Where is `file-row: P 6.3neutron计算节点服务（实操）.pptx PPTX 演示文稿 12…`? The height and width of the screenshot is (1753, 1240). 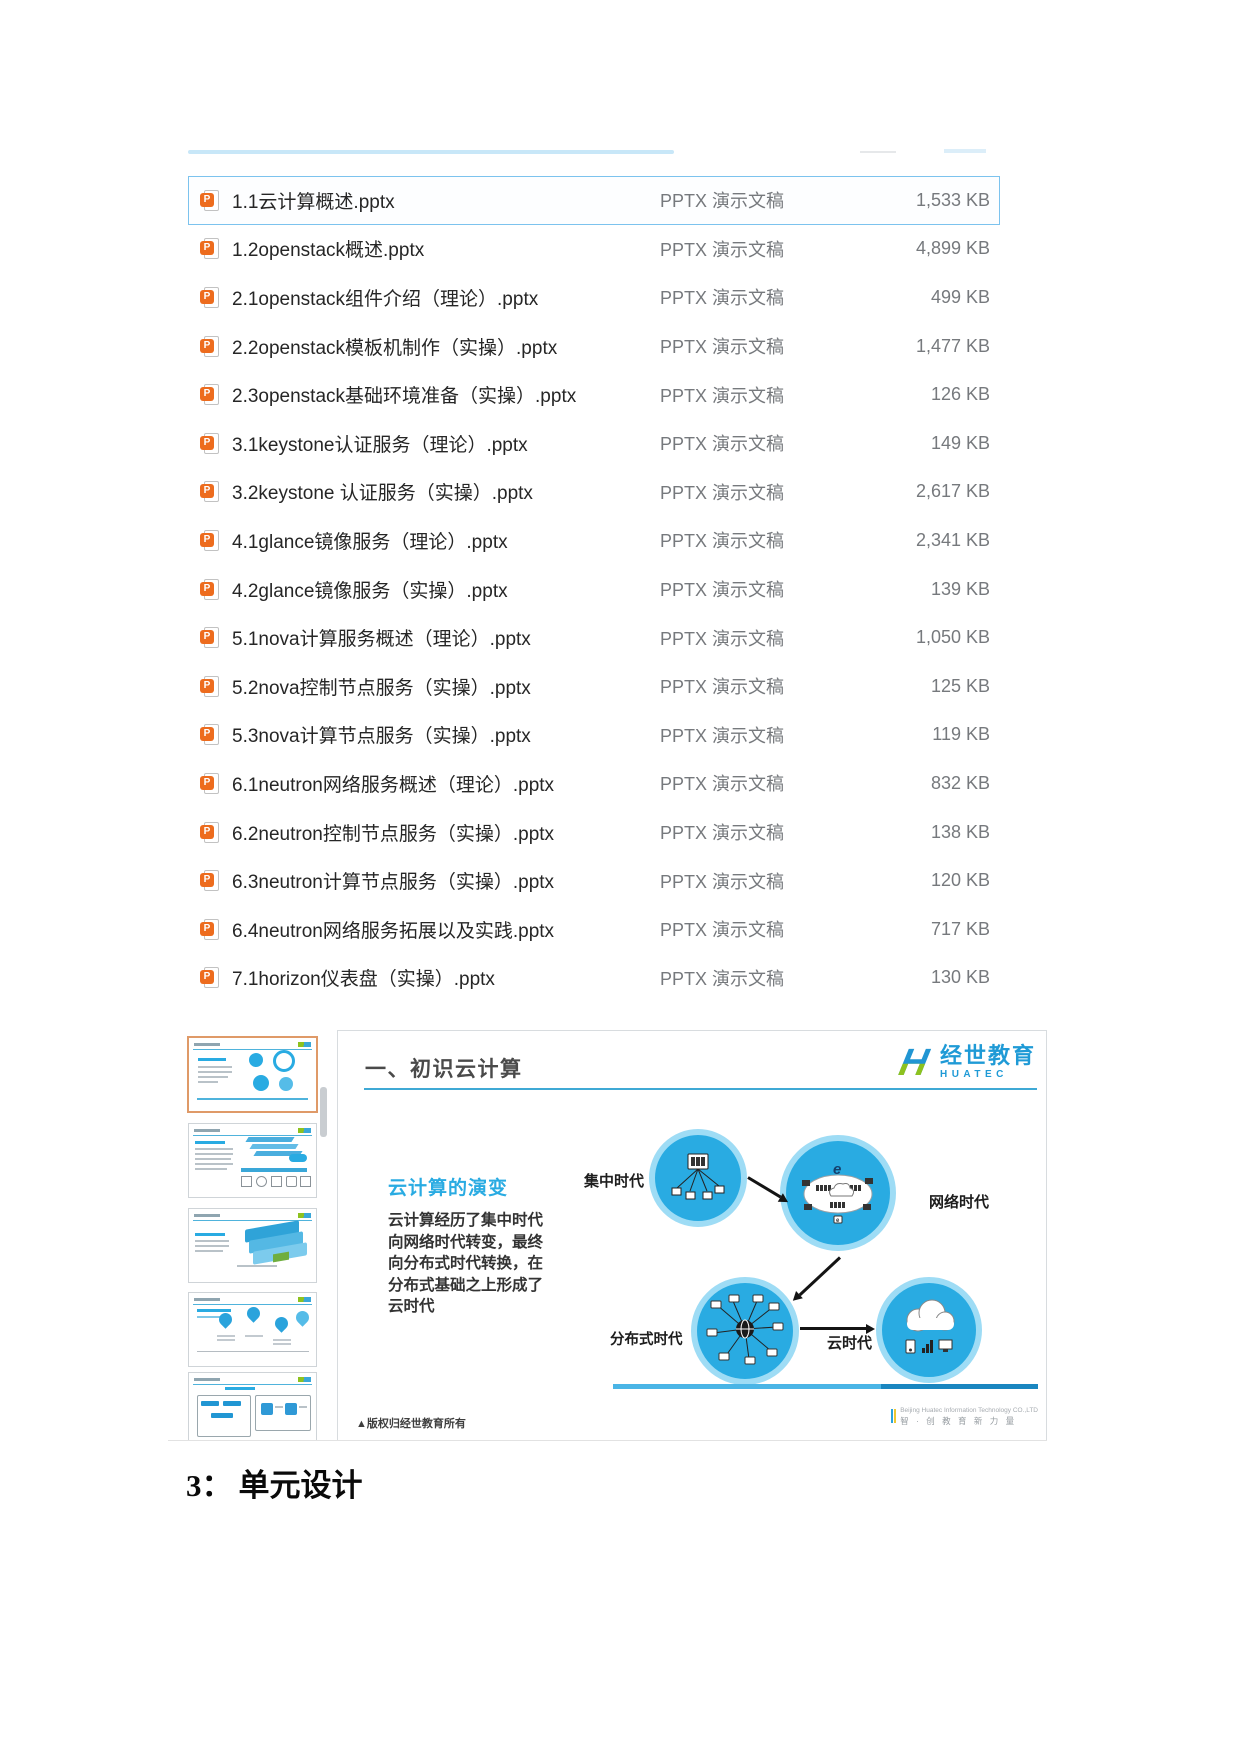 file-row: P 6.3neutron计算节点服务（实操）.pptx PPTX 演示文稿 12… is located at coordinates (594, 880).